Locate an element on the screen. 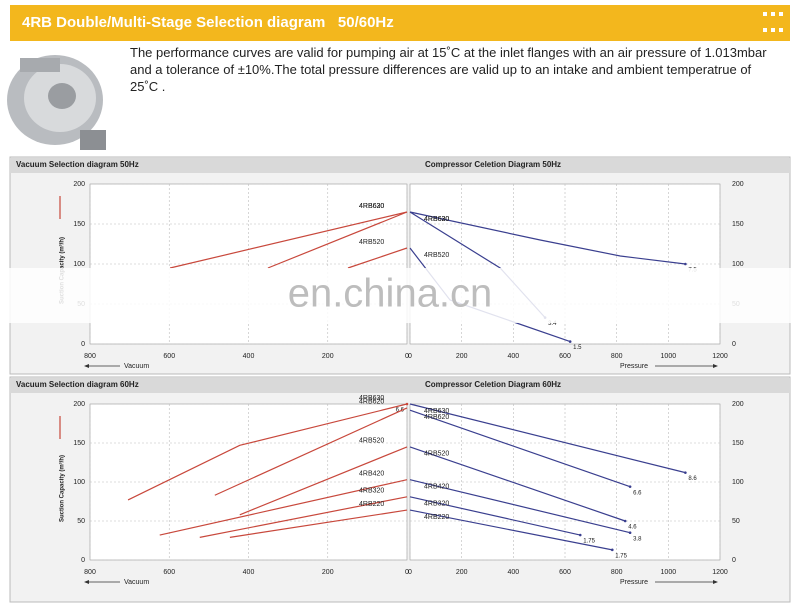  end-label: 6.6 is located at coordinates (637, 493).